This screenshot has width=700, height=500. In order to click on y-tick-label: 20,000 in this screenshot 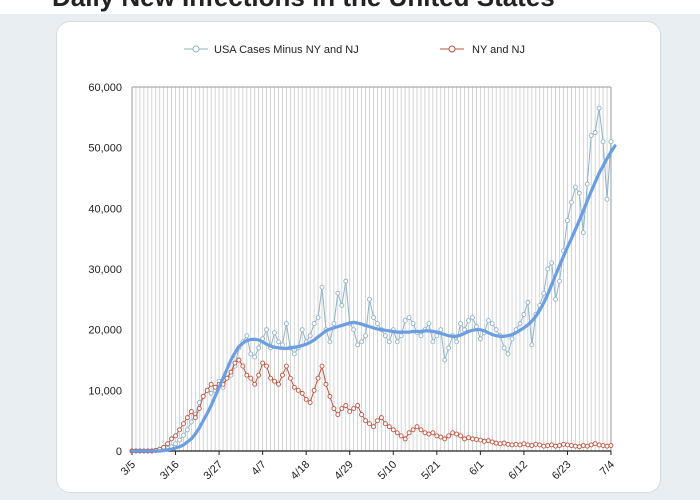, I will do `click(105, 331)`.